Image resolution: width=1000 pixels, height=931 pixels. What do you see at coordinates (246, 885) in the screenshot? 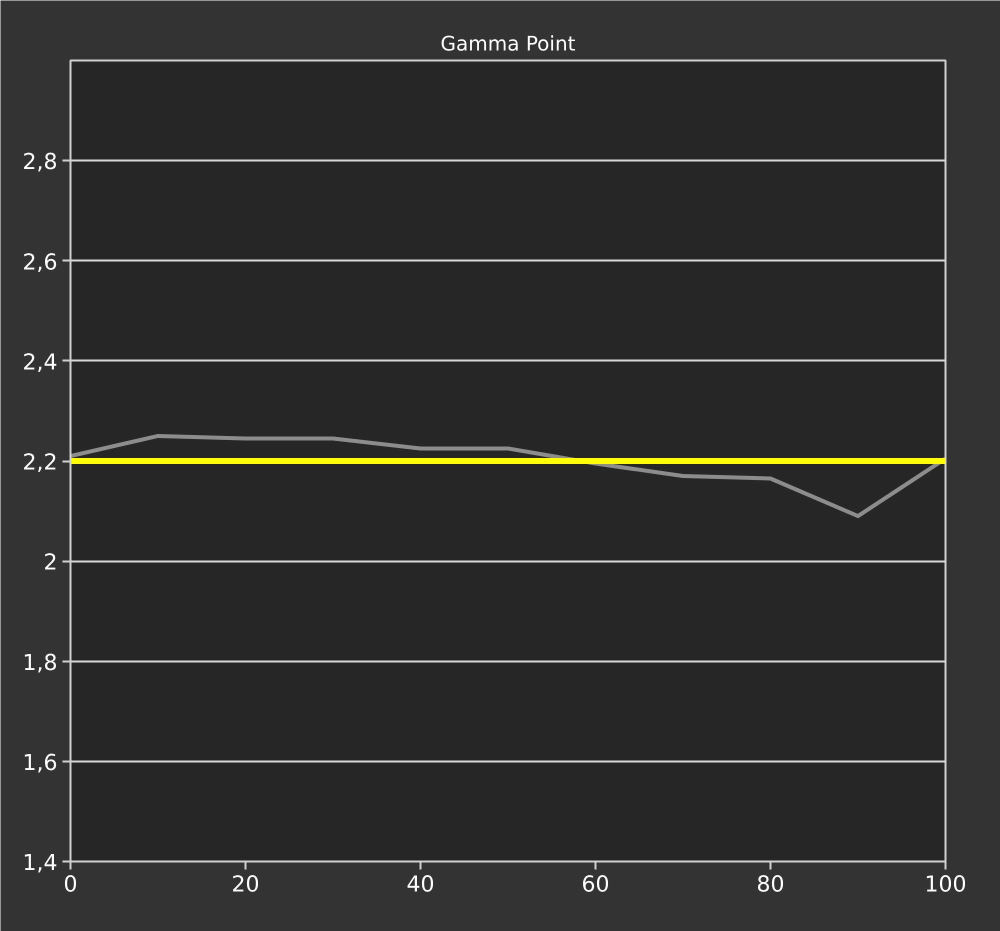
I see `x-tick-label: 20` at bounding box center [246, 885].